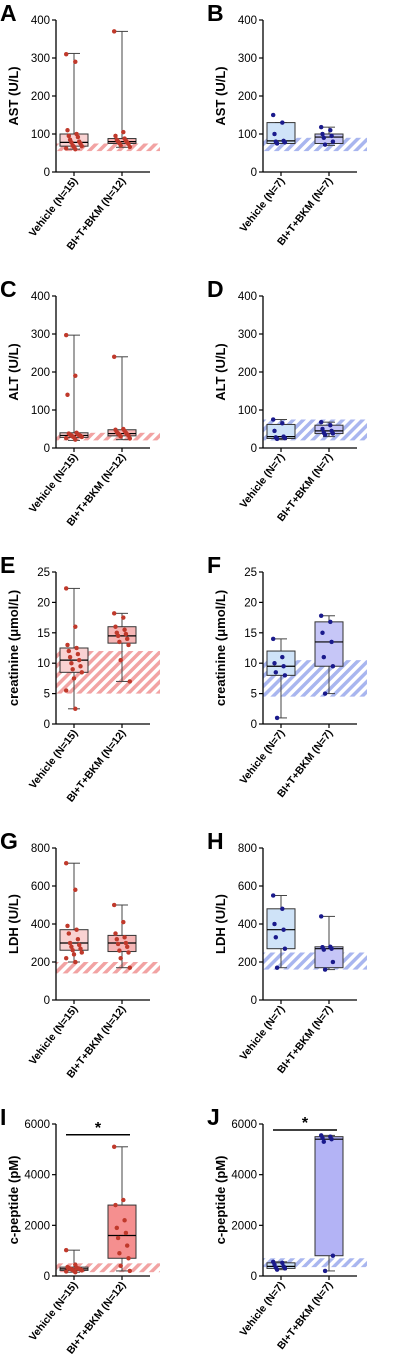  Describe the element at coordinates (98, 1128) in the screenshot. I see `significance-label: *` at that location.